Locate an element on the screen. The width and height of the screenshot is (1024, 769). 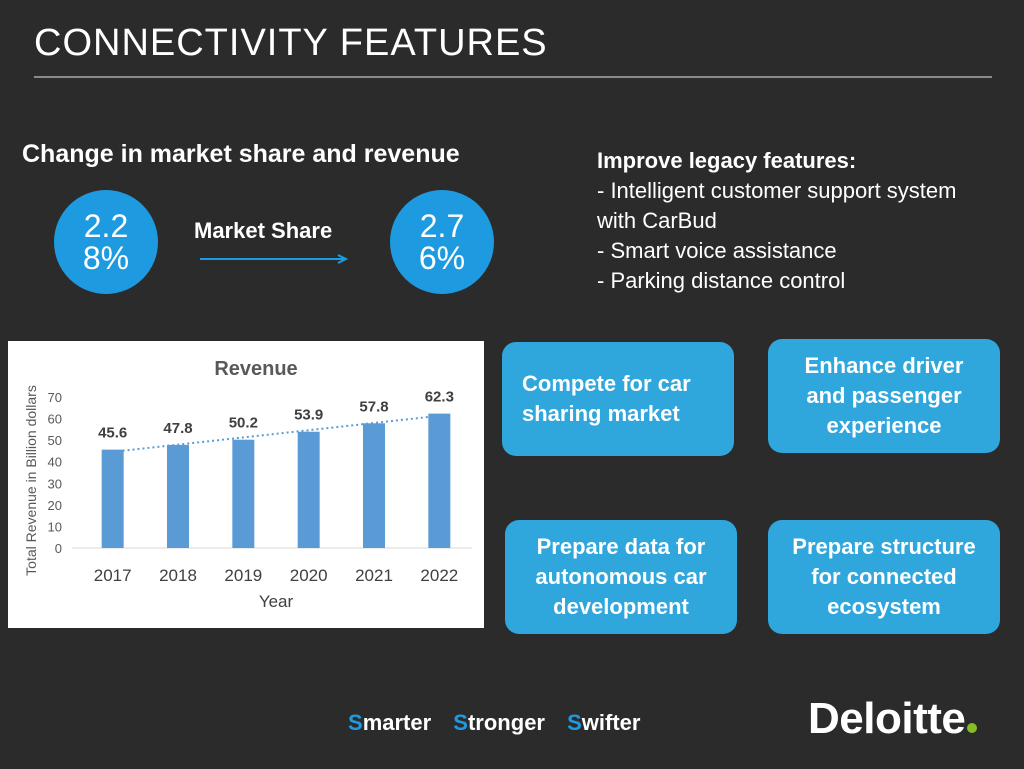
chart-title: Revenue is located at coordinates (255, 369).